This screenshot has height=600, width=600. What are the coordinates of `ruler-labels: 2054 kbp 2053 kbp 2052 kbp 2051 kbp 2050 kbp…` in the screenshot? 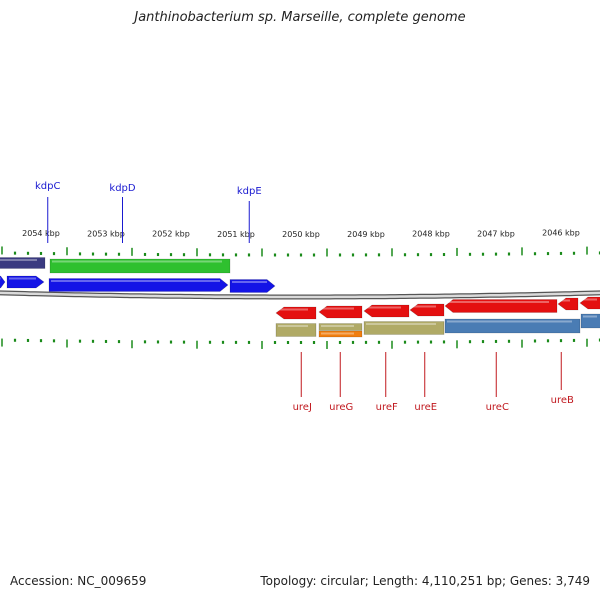 It's located at (301, 234).